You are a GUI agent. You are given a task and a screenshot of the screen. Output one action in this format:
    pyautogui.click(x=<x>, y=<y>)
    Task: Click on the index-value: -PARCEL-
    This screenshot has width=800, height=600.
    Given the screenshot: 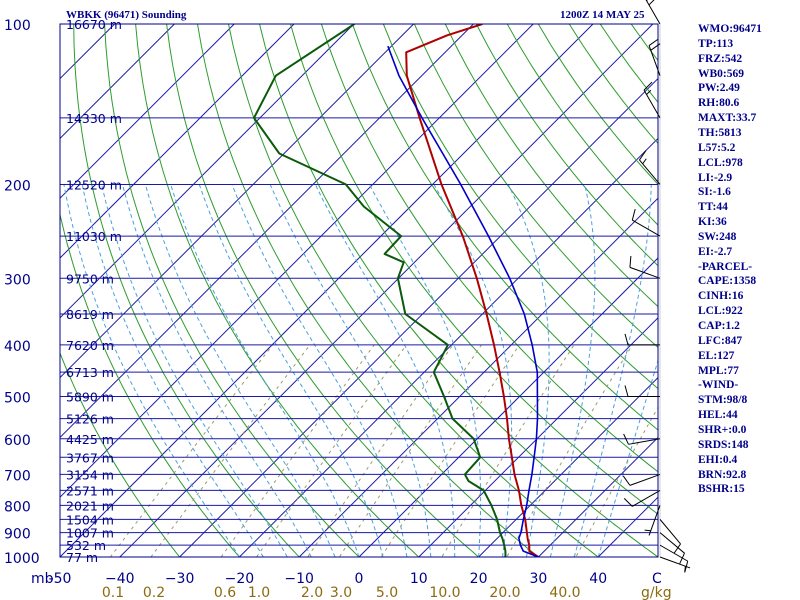 What is the action you would take?
    pyautogui.click(x=725, y=266)
    